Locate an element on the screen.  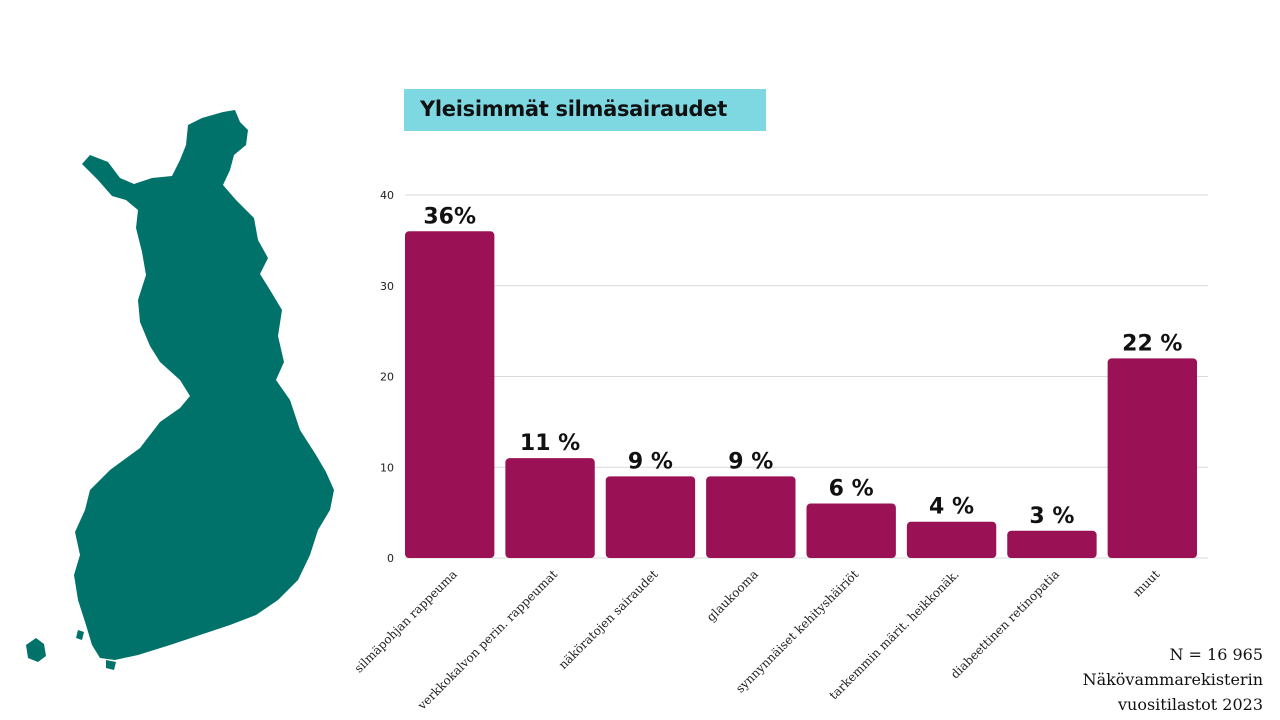
y-tick-label: 30 is located at coordinates (387, 286).